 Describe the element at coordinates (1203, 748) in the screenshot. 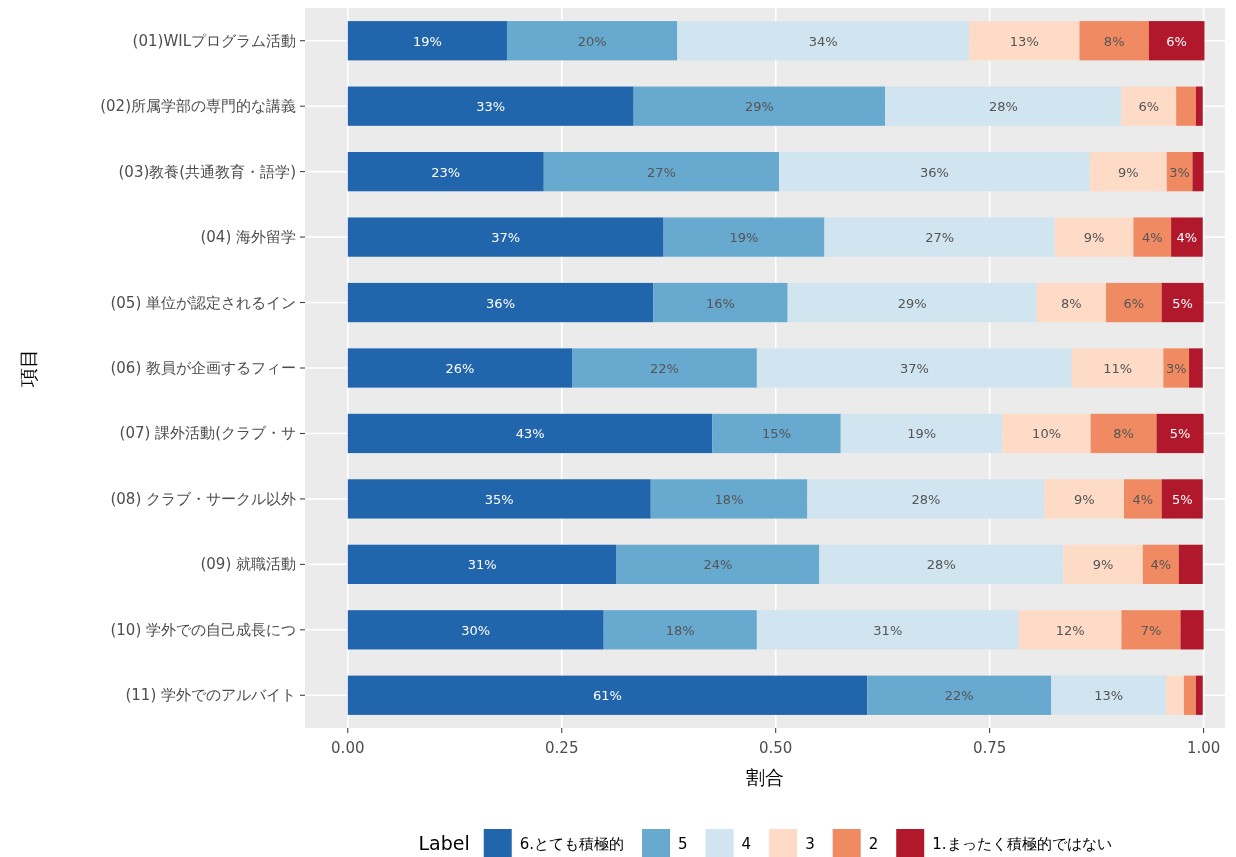

I see `x-tick-label: 1.00` at that location.